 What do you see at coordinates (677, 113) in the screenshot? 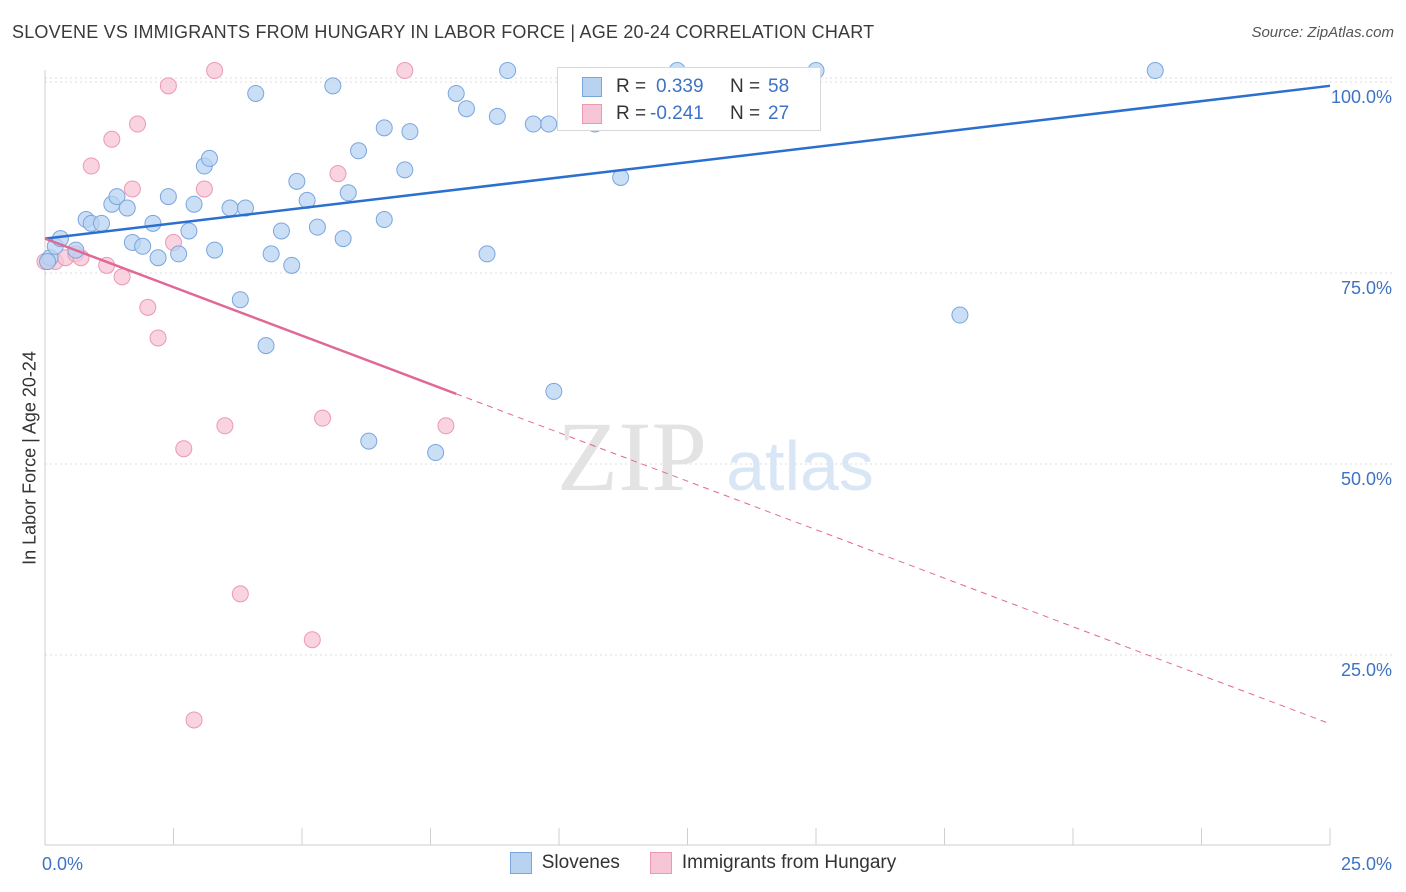
I see `legend-r-value: -0.241` at bounding box center [677, 113].